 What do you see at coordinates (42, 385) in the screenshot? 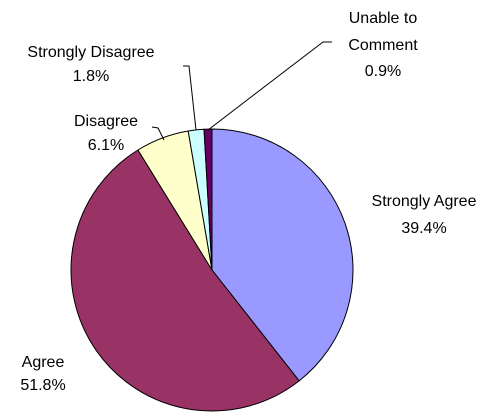
I see `slice-value-agree: 51.8%` at bounding box center [42, 385].